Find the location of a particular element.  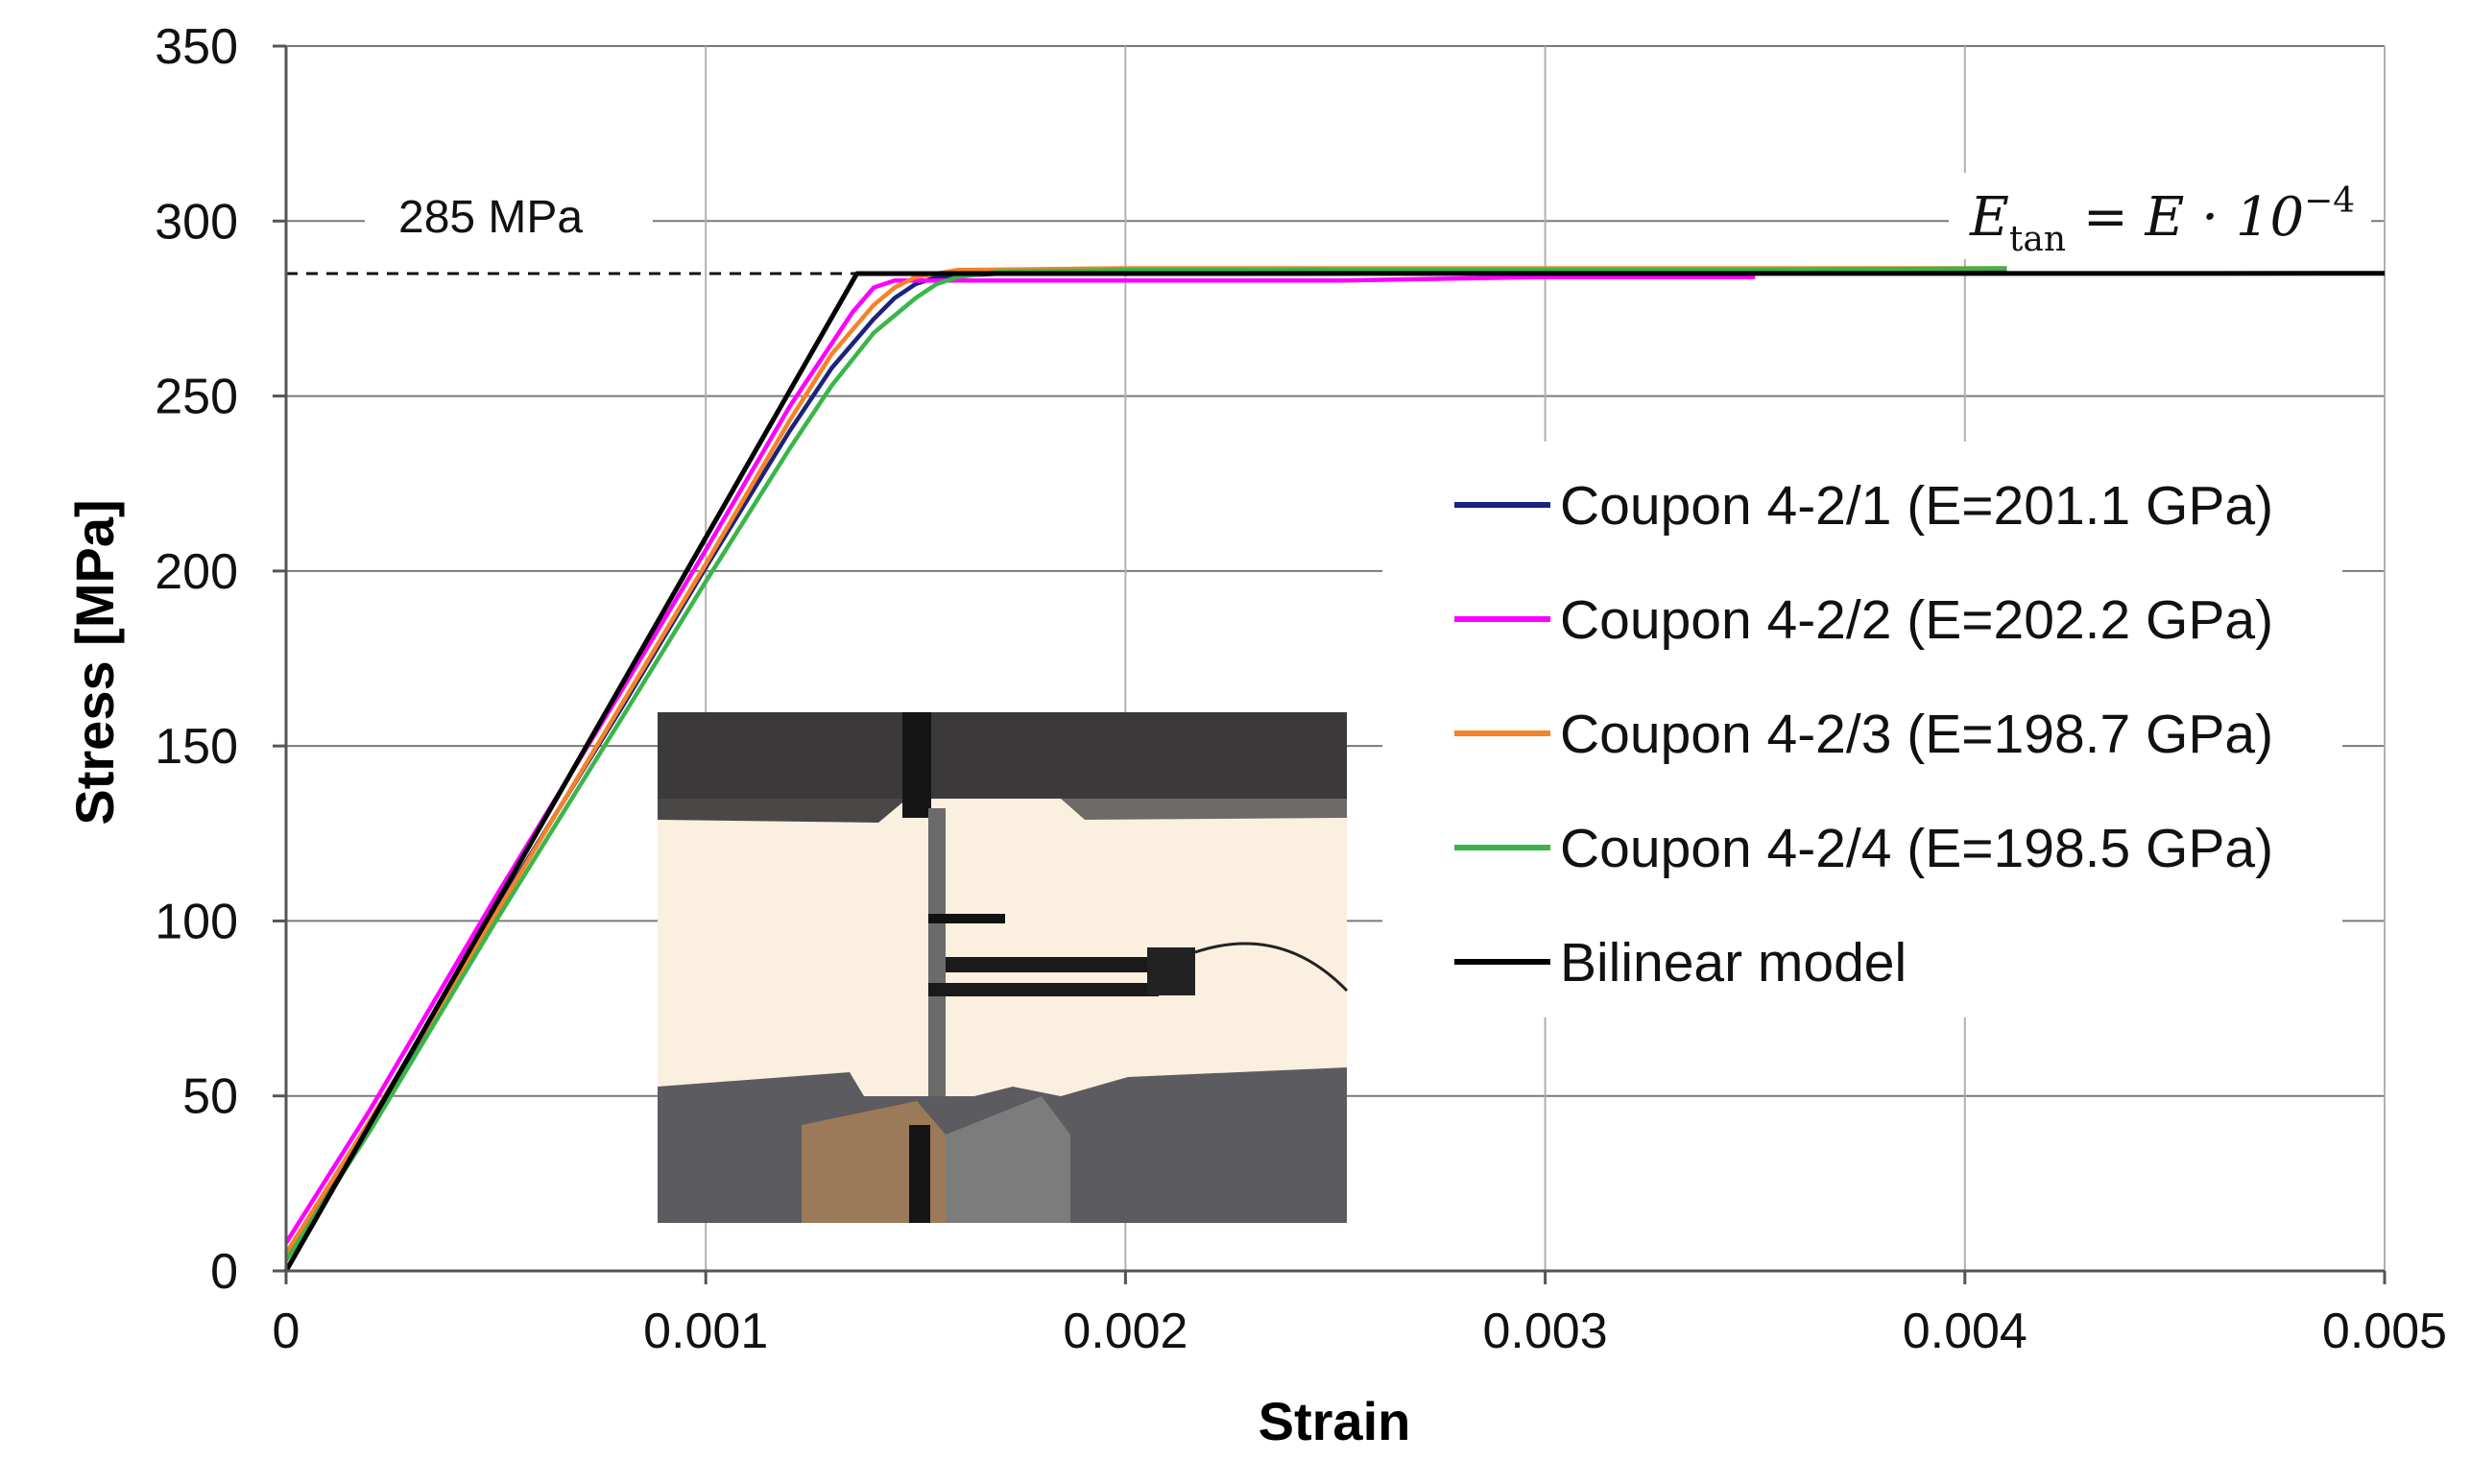

x-tick-label-3: 0.003 is located at coordinates (1546, 1332).